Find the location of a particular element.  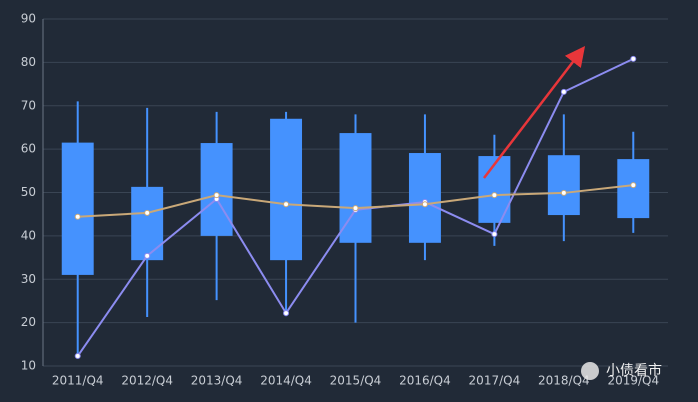

y-tick-label: 50 is located at coordinates (28, 192).